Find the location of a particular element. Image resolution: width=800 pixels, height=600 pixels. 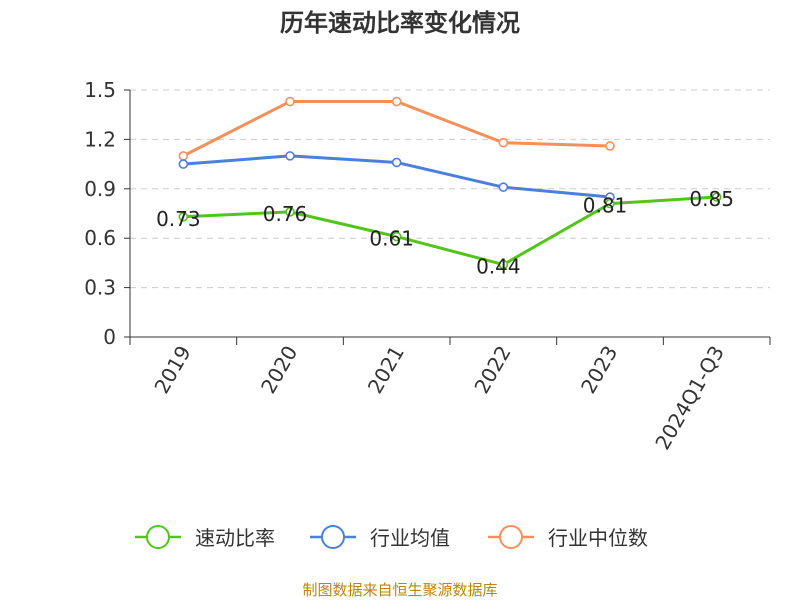

y-tick-label: 0.6 is located at coordinates (100, 238).